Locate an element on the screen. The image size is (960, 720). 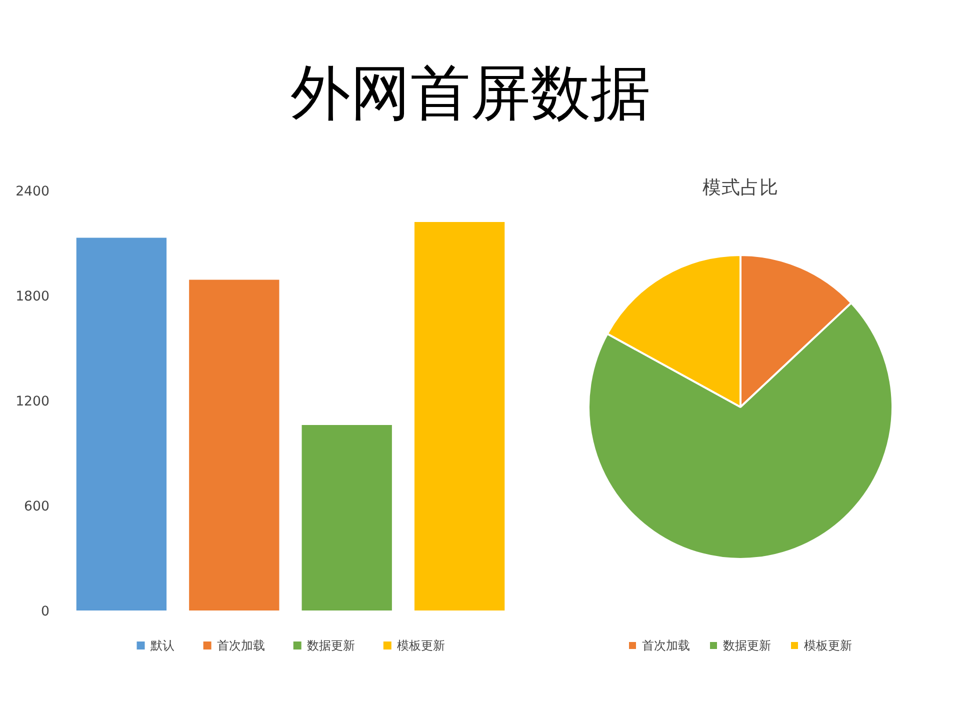
y-tick-label: 1200 is located at coordinates (33, 402).